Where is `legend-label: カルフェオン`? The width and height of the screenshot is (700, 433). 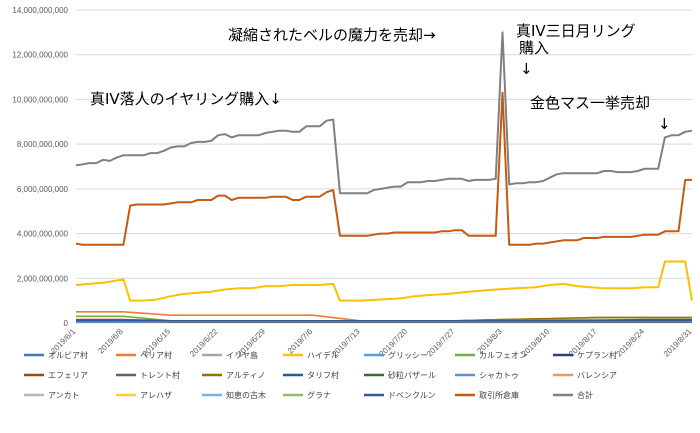
legend-label: カルフェオン is located at coordinates (503, 355).